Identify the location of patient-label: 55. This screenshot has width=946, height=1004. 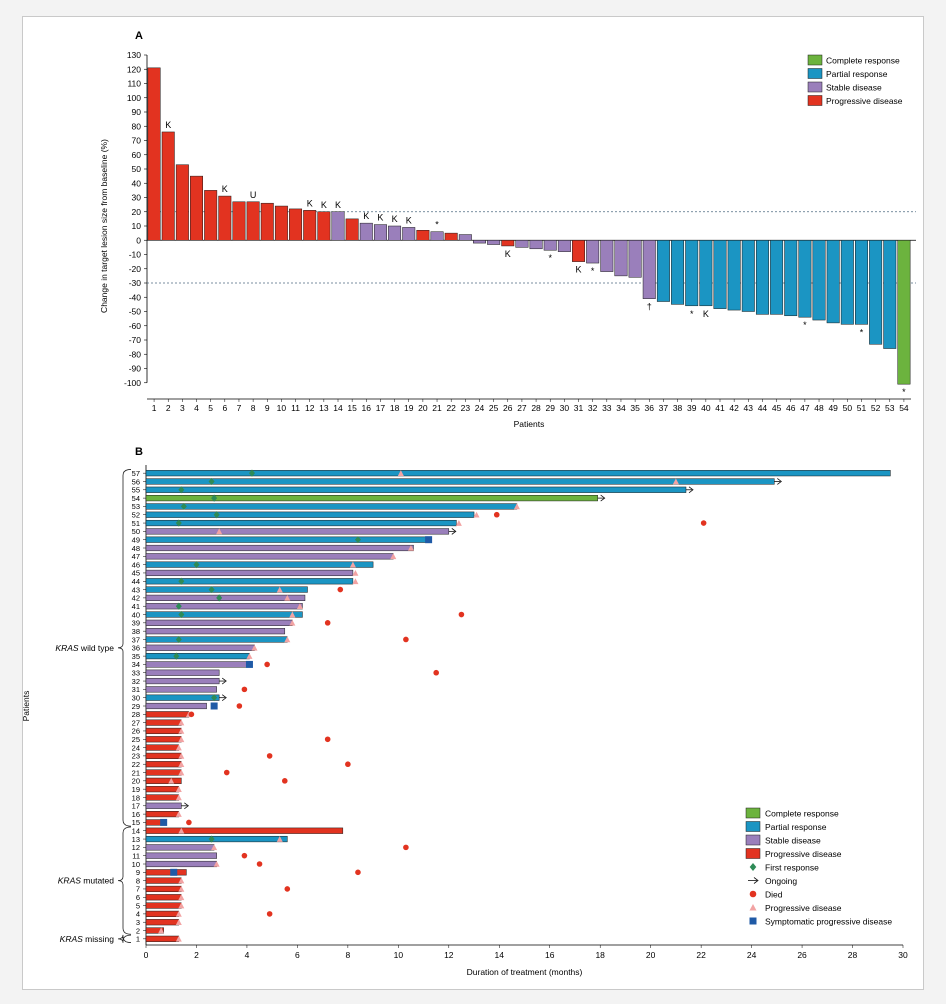
(136, 490).